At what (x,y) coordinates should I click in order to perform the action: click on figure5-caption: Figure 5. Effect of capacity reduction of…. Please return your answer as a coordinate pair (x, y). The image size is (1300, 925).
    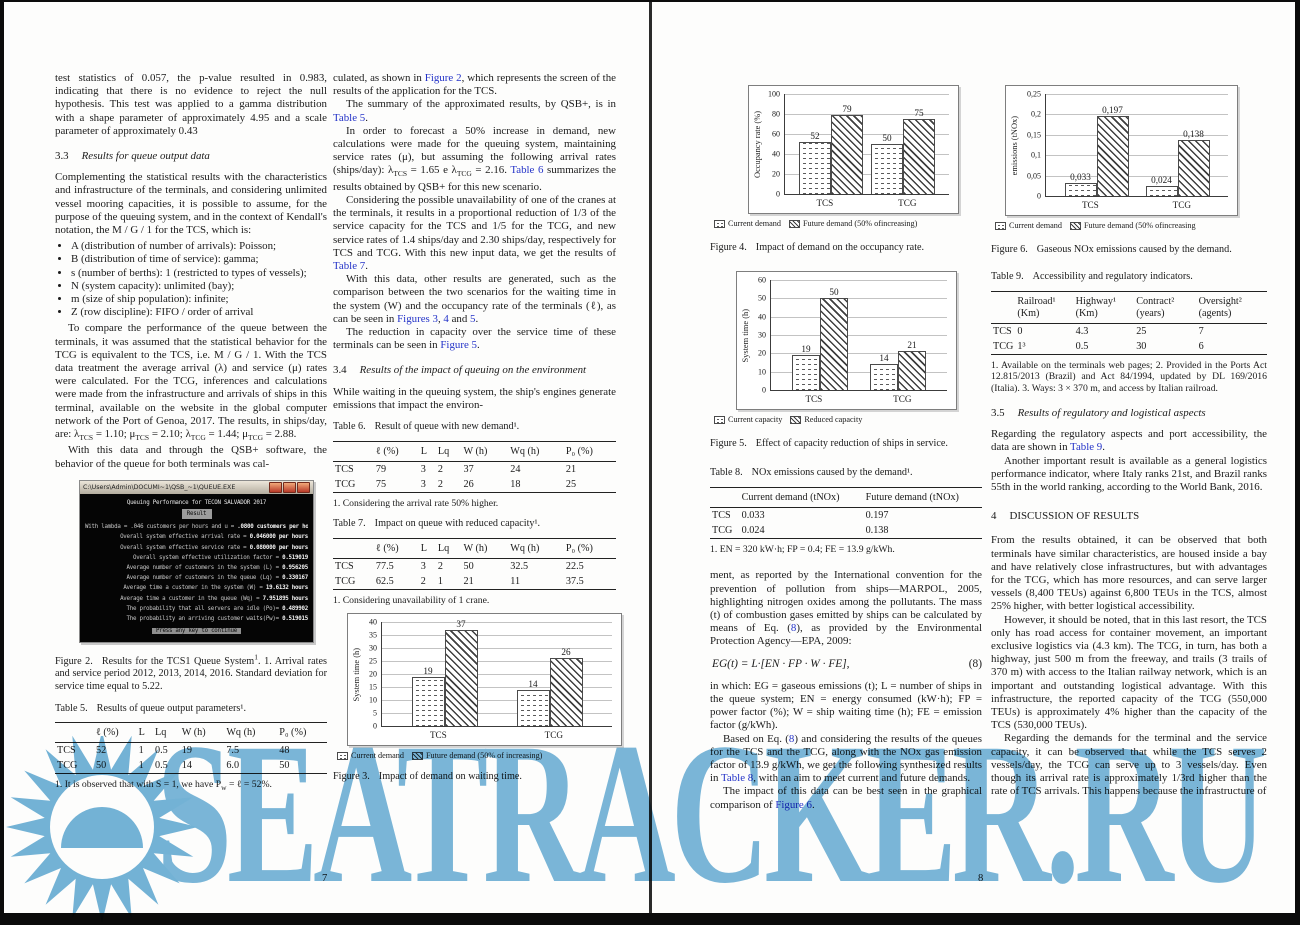
    Looking at the image, I should click on (846, 444).